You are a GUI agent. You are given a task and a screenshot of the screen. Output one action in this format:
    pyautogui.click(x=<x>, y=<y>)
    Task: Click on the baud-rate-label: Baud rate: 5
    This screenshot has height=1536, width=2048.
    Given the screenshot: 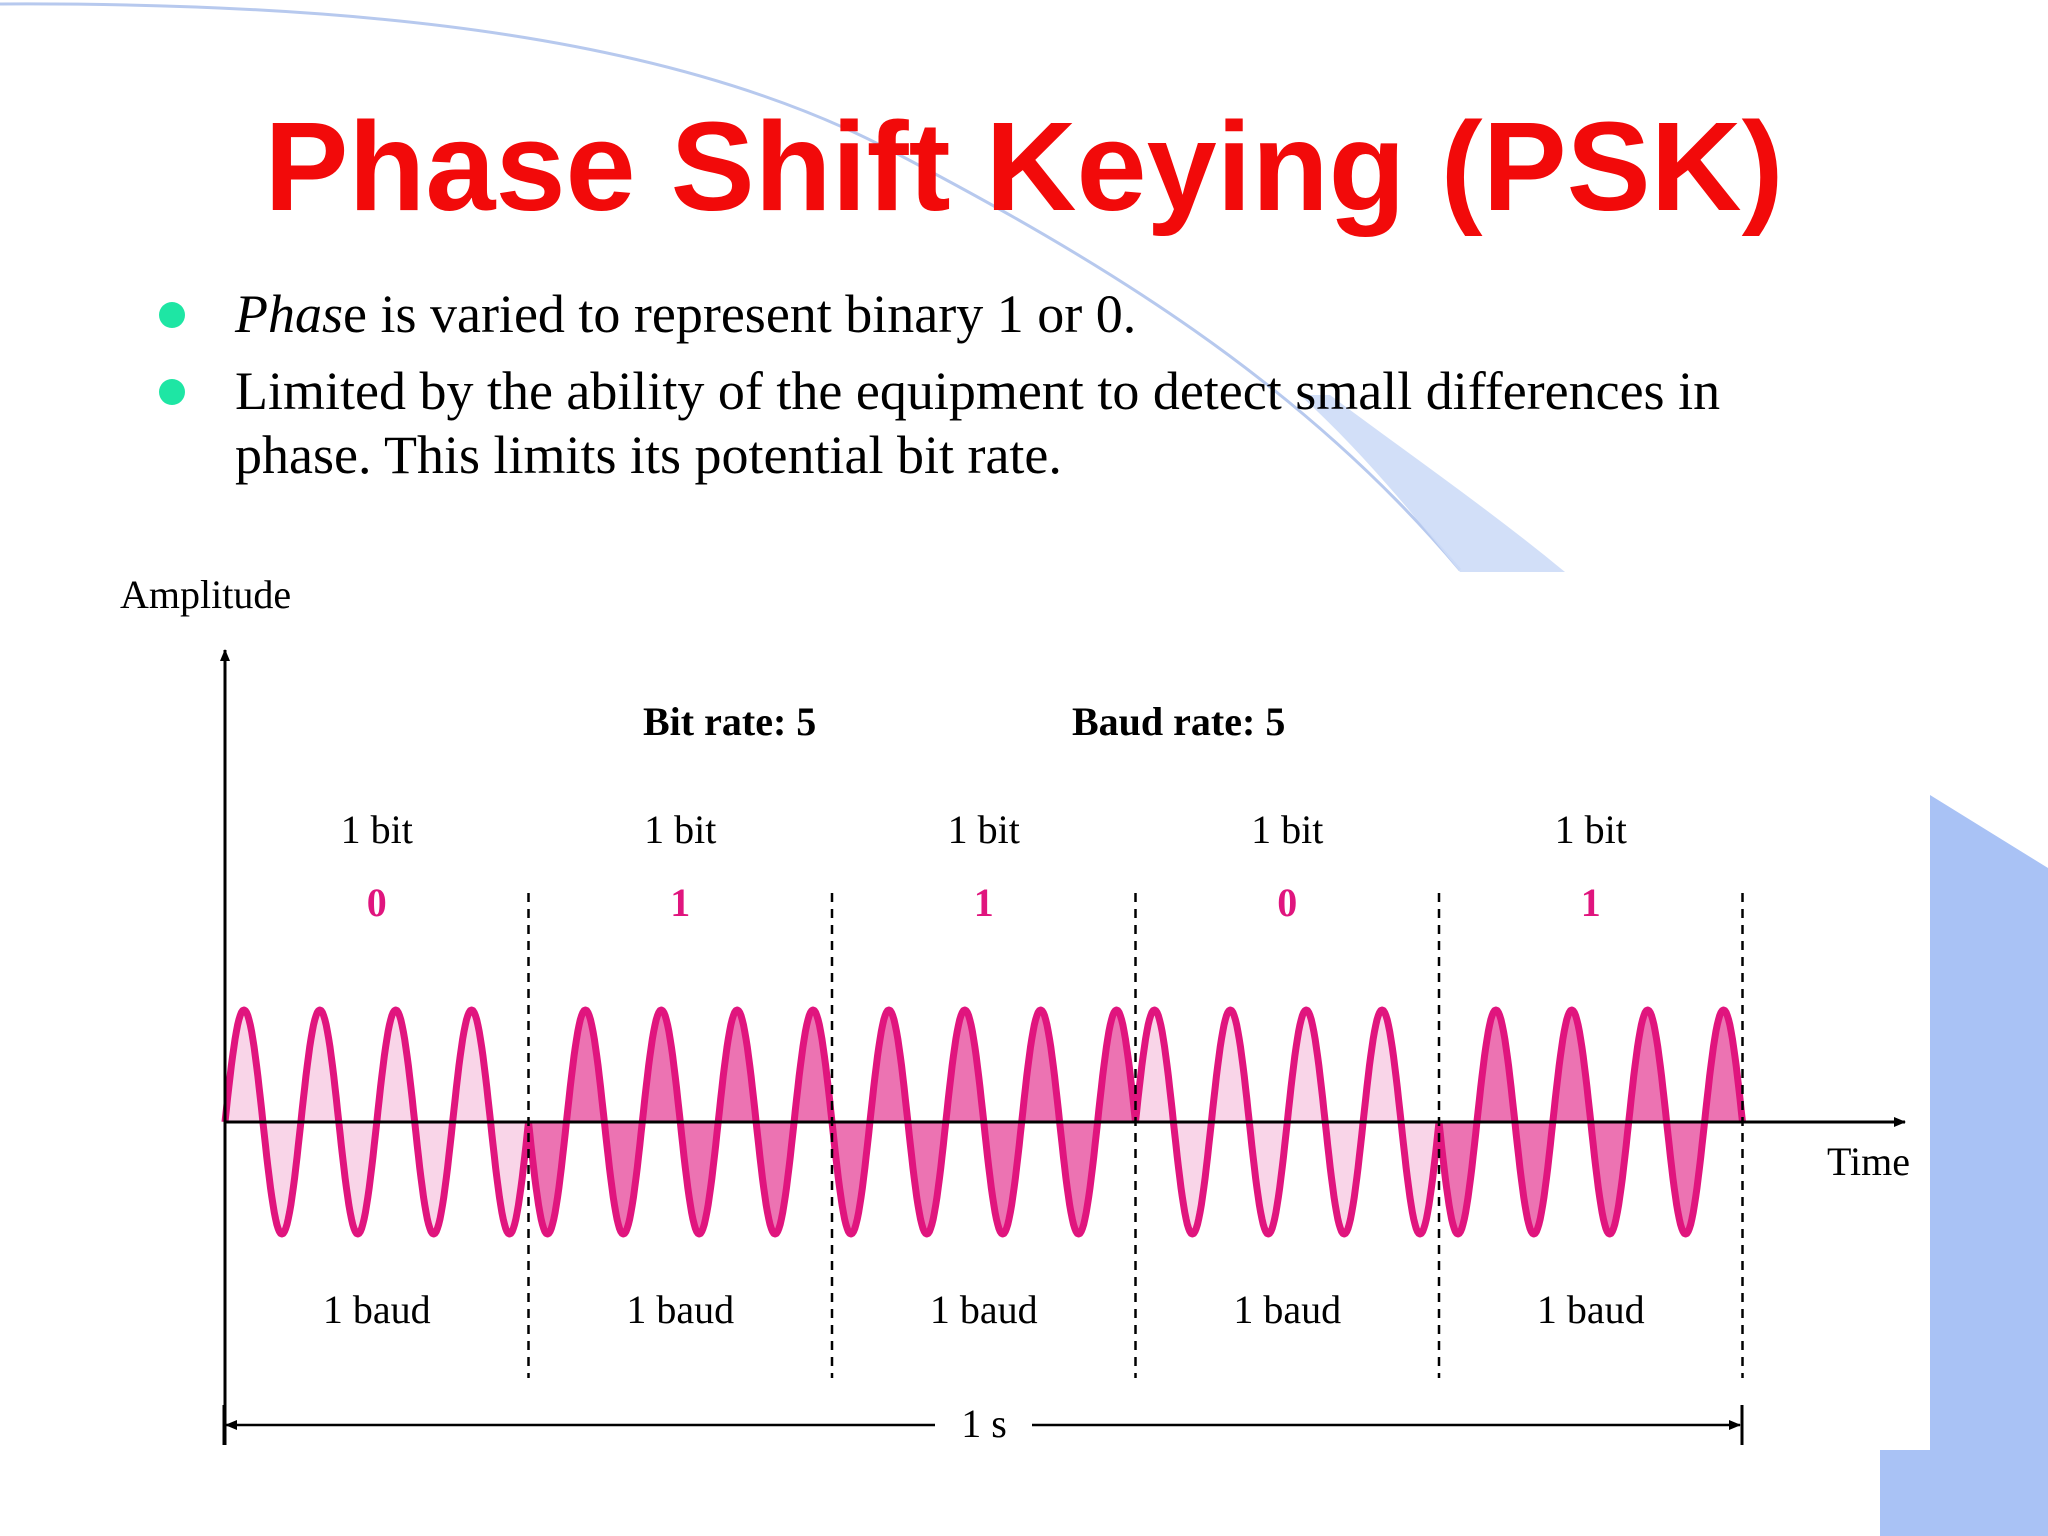 What is the action you would take?
    pyautogui.click(x=1178, y=721)
    